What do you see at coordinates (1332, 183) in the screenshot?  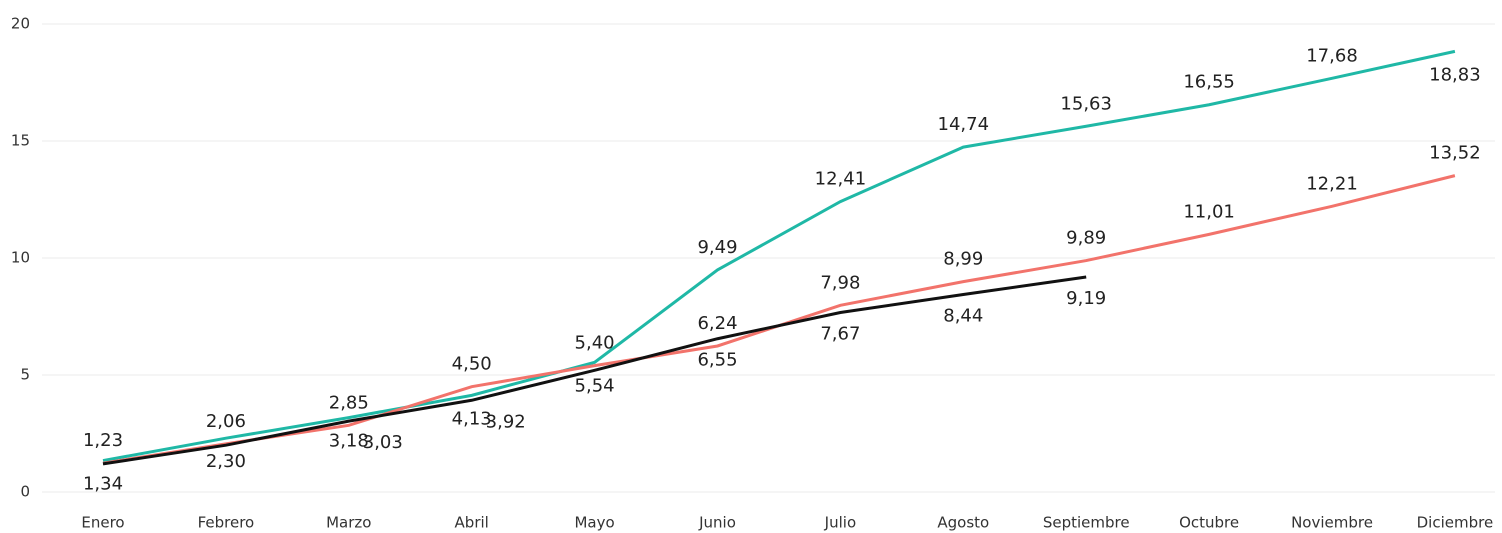 I see `data-label: 12,21` at bounding box center [1332, 183].